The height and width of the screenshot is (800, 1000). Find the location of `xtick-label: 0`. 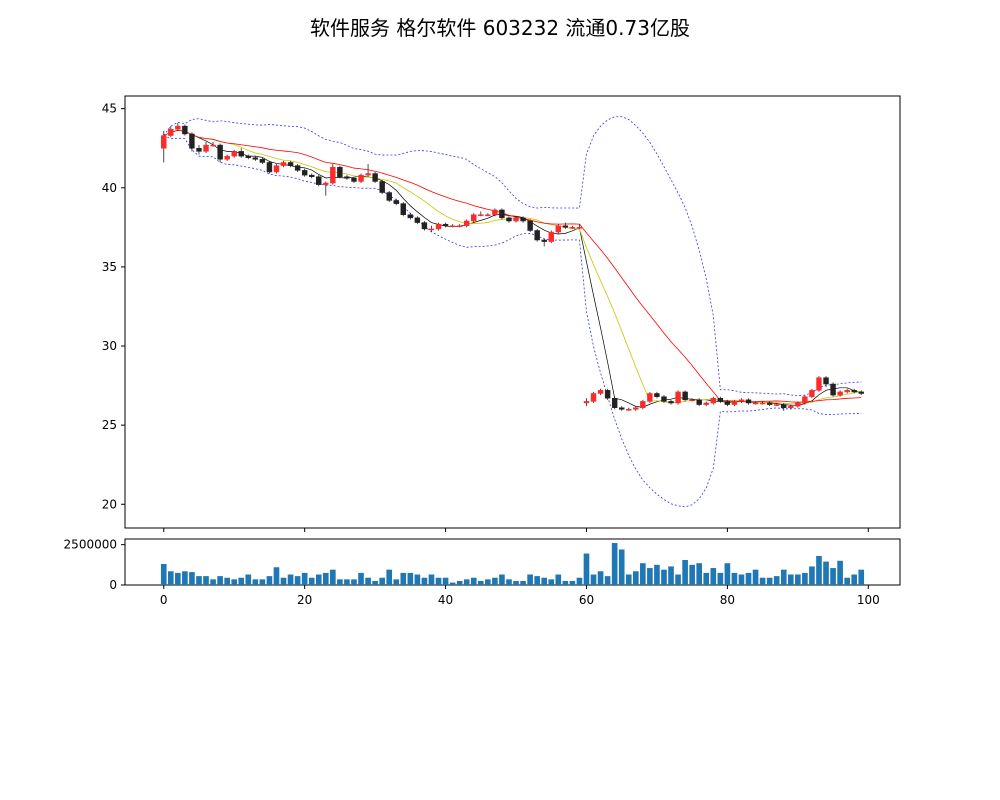

xtick-label: 0 is located at coordinates (164, 600).